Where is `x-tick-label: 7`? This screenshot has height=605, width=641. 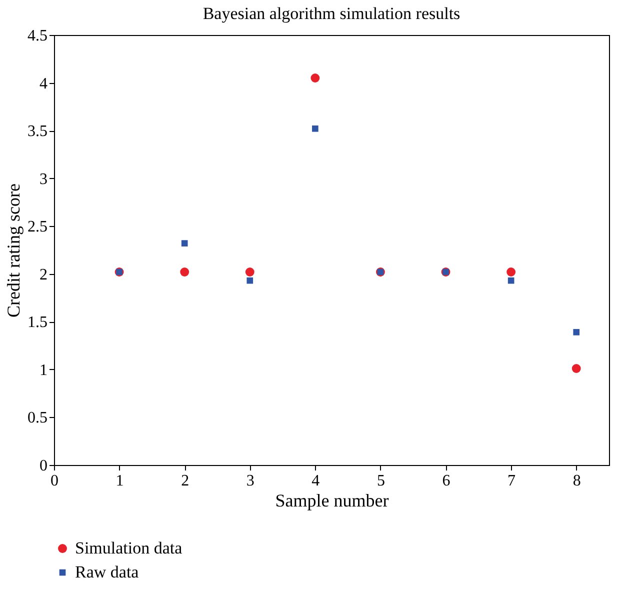 x-tick-label: 7 is located at coordinates (512, 481).